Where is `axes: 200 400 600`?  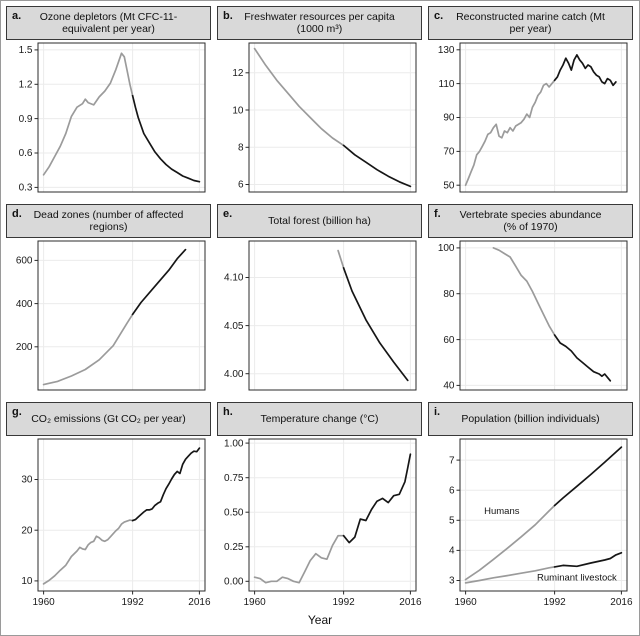 axes: 200 400 600 is located at coordinates (27, 304).